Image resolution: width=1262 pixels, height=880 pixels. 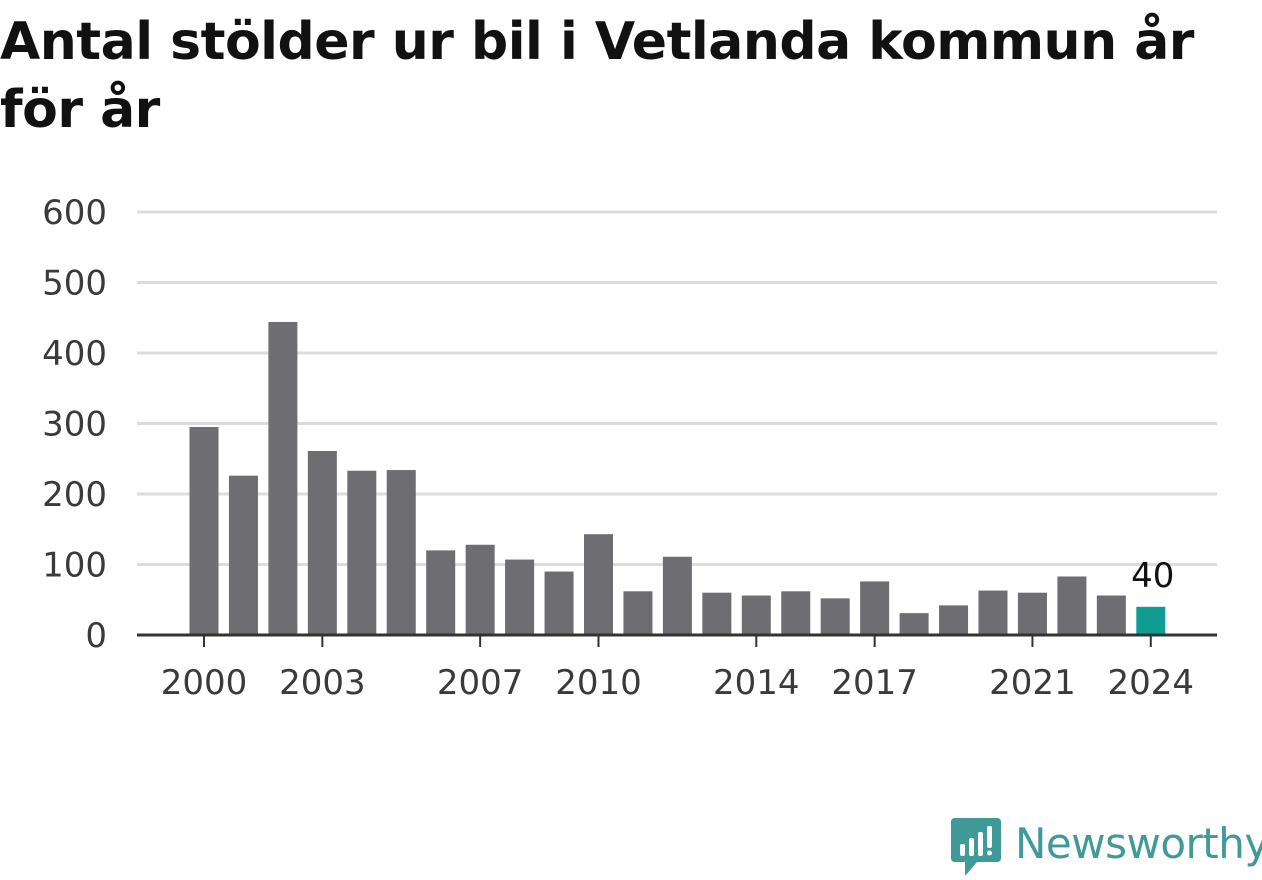 I want to click on x-tick-label: 2014, so click(x=756, y=683).